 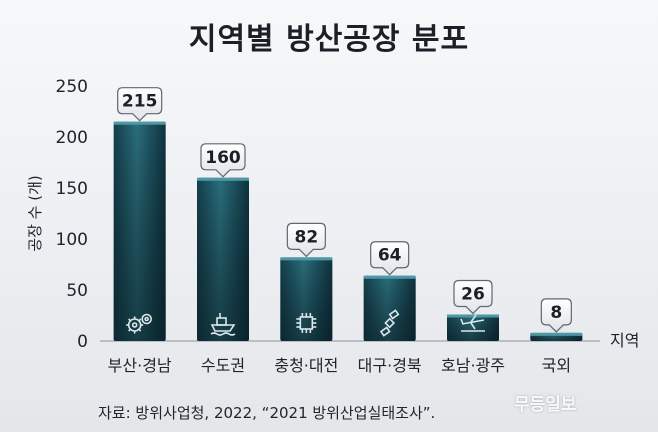 I want to click on satellite-icon, so click(x=389, y=323).